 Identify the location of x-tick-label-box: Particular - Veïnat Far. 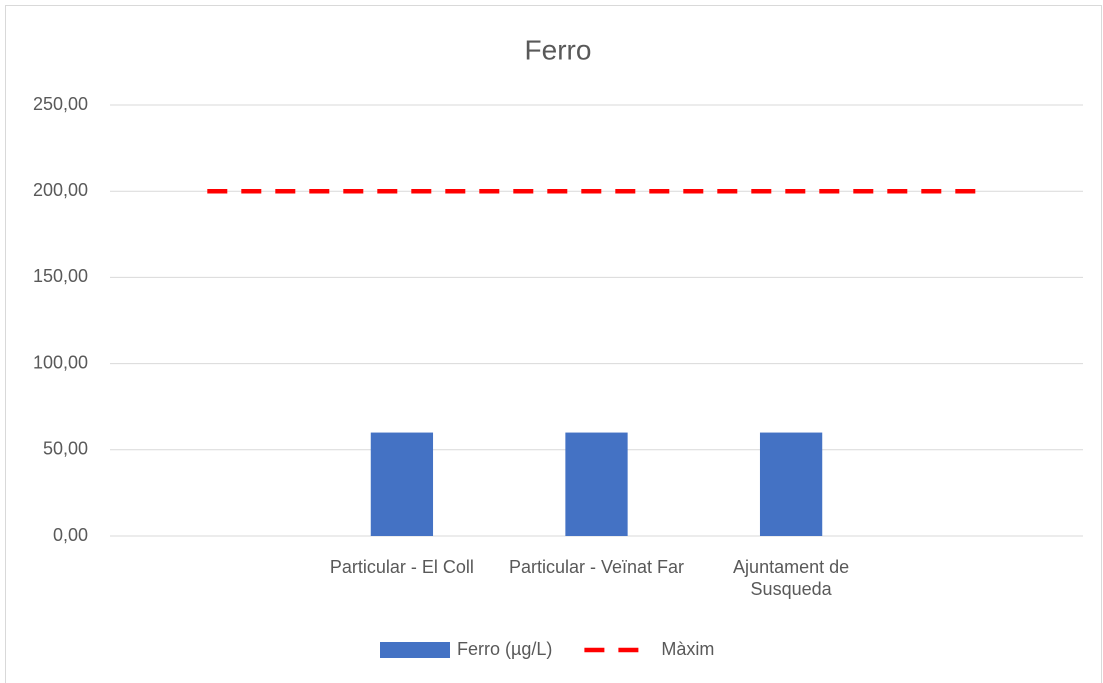
(596, 567).